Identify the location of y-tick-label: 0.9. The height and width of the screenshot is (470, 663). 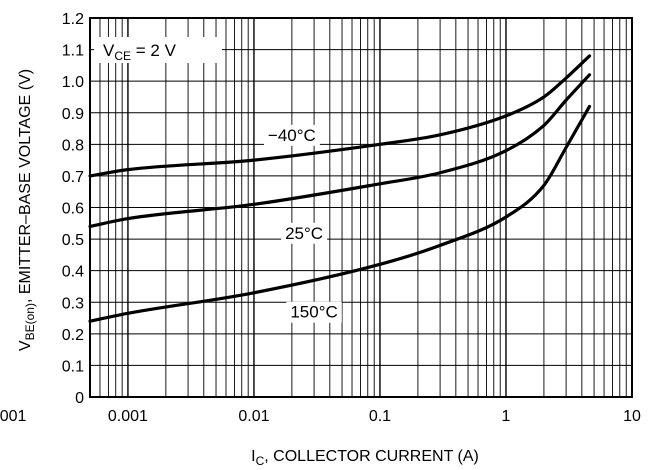
(73, 114).